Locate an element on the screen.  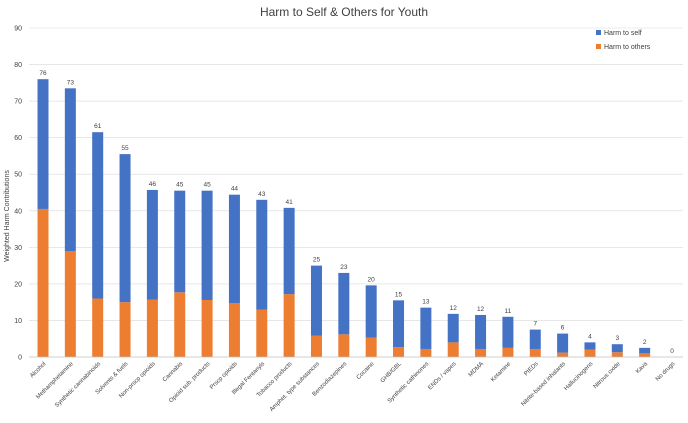
total-data-label: 0 is located at coordinates (672, 351).